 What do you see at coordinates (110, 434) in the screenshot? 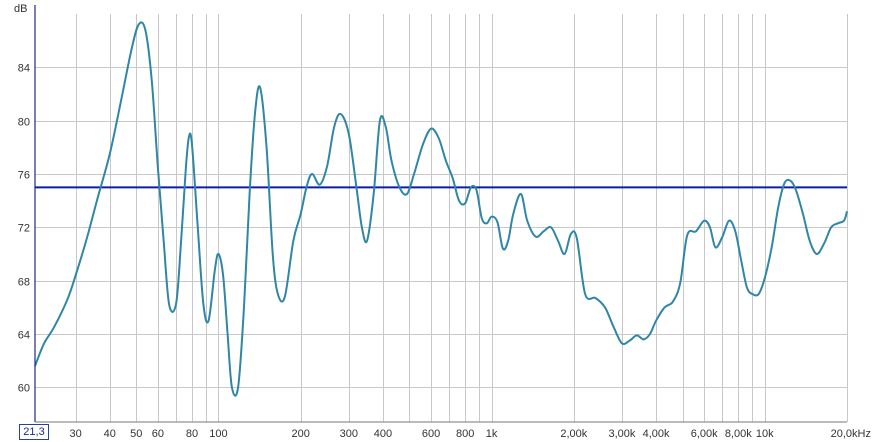
I see `x-tick-label: 40` at bounding box center [110, 434].